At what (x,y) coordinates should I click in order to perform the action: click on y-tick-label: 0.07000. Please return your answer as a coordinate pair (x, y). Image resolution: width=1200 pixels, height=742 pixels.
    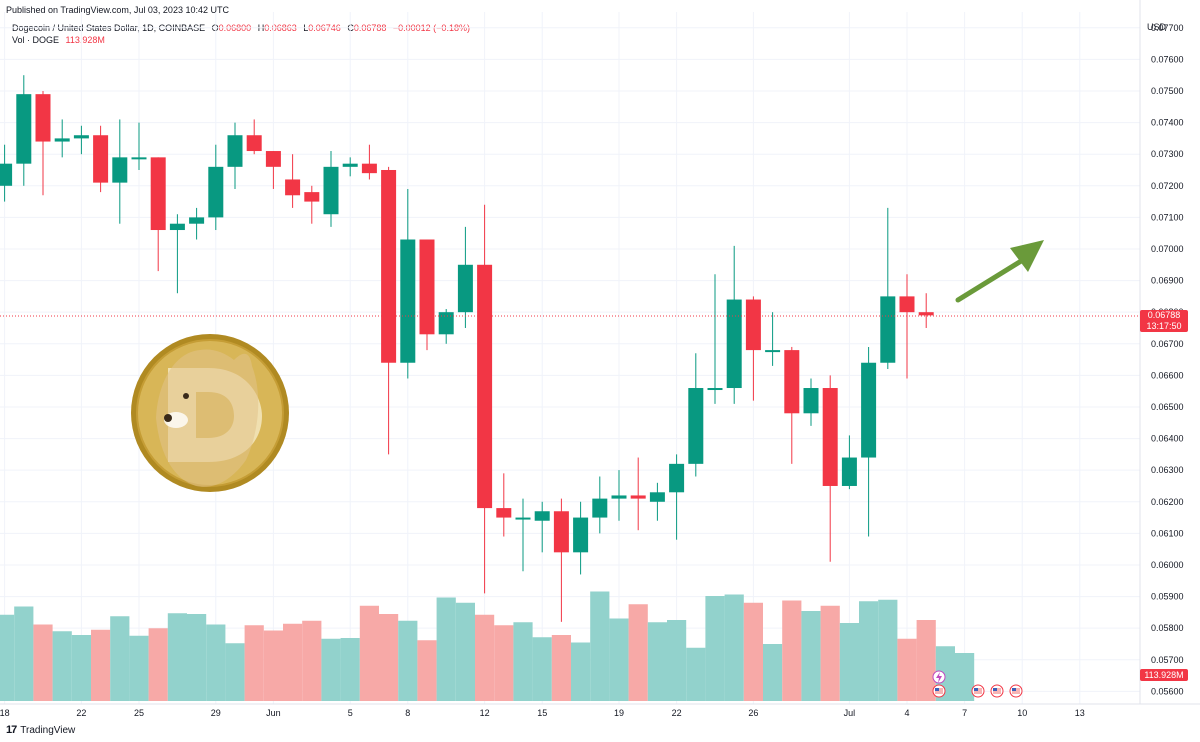
    Looking at the image, I should click on (1167, 249).